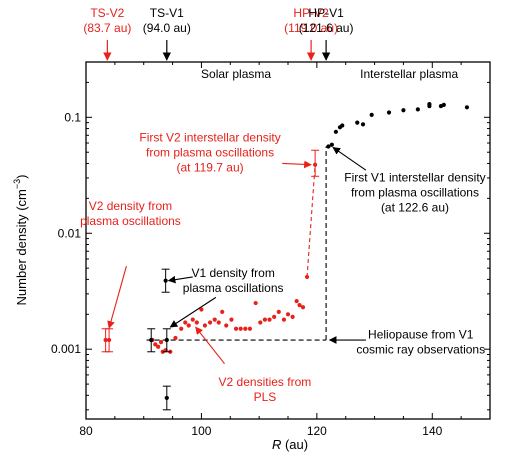 This screenshot has height=460, width=506. I want to click on annotation-text: V2 density from plasma oscillations, so click(130, 213).